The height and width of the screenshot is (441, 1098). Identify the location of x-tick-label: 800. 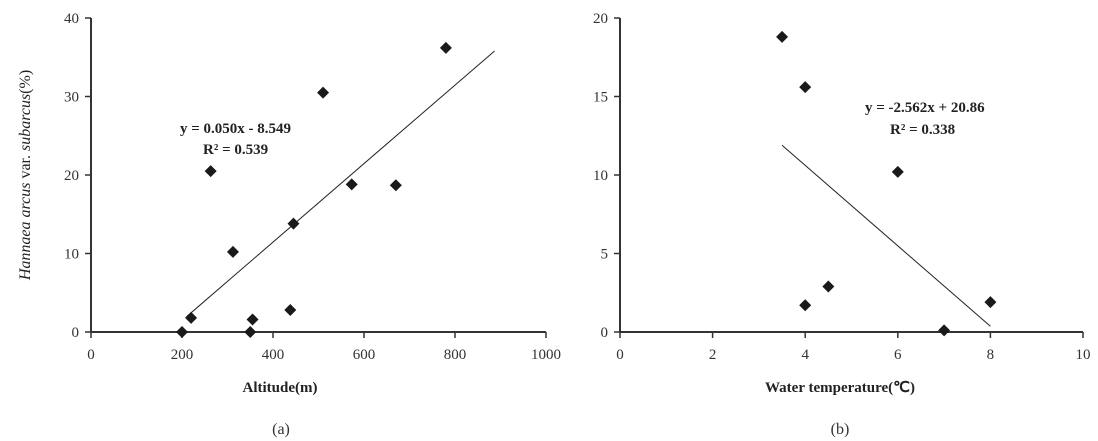
(455, 355).